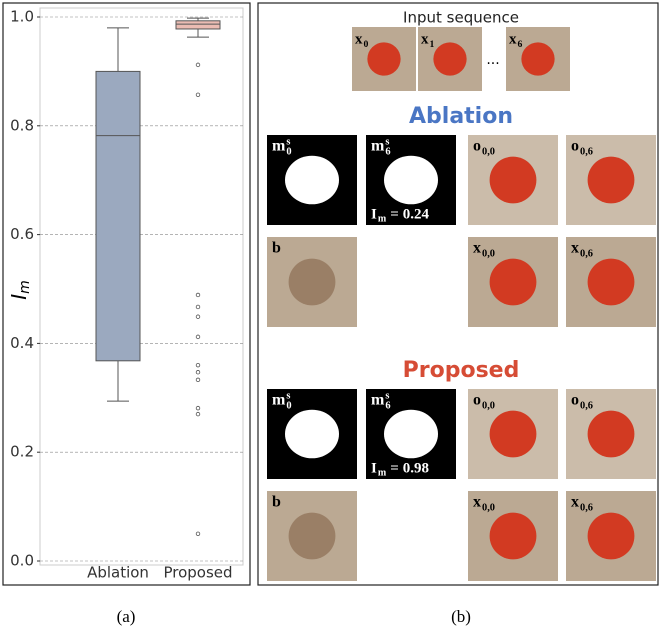 This screenshot has height=637, width=661. Describe the element at coordinates (22, 17) in the screenshot. I see `y-tick-label: 1.0` at that location.